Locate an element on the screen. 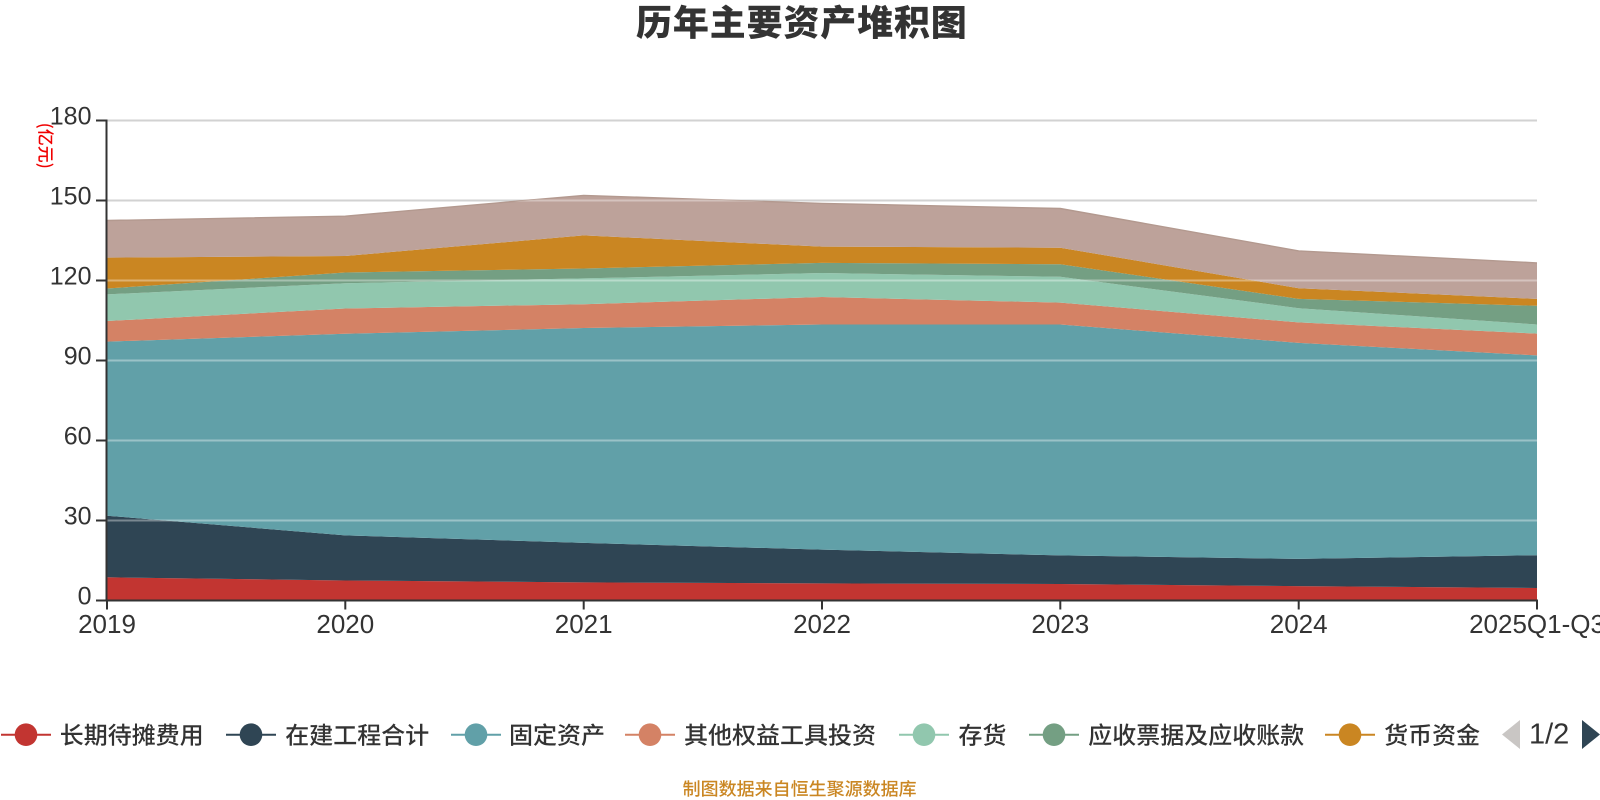  svg-text: 1/2 is located at coordinates (1549, 735).